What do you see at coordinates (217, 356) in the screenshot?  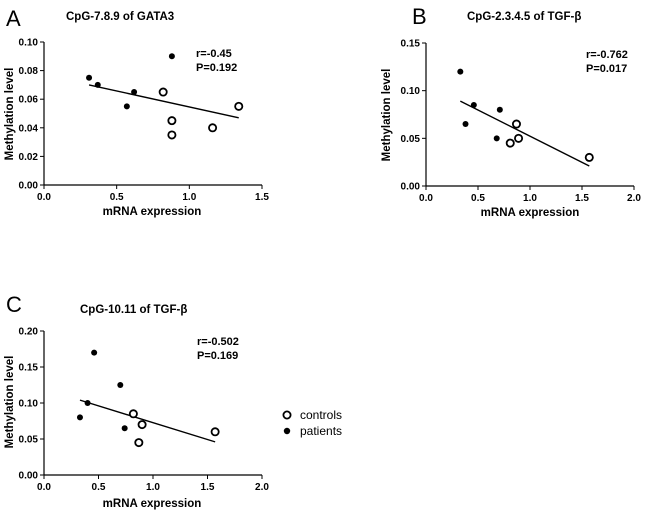 I see `panel-c-p-value: P=0.169` at bounding box center [217, 356].